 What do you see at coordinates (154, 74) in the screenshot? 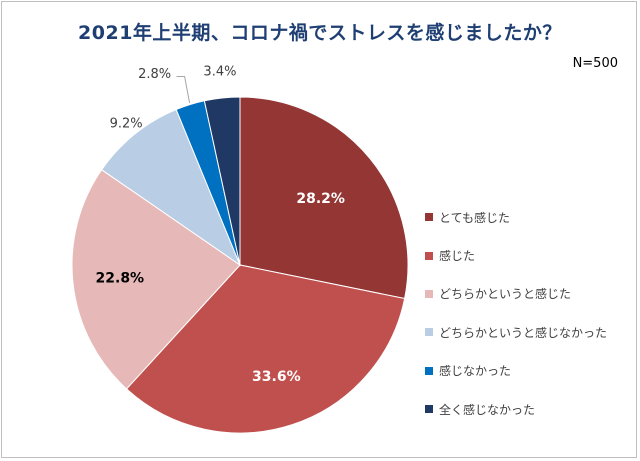
I see `data-label: 2.8%` at bounding box center [154, 74].